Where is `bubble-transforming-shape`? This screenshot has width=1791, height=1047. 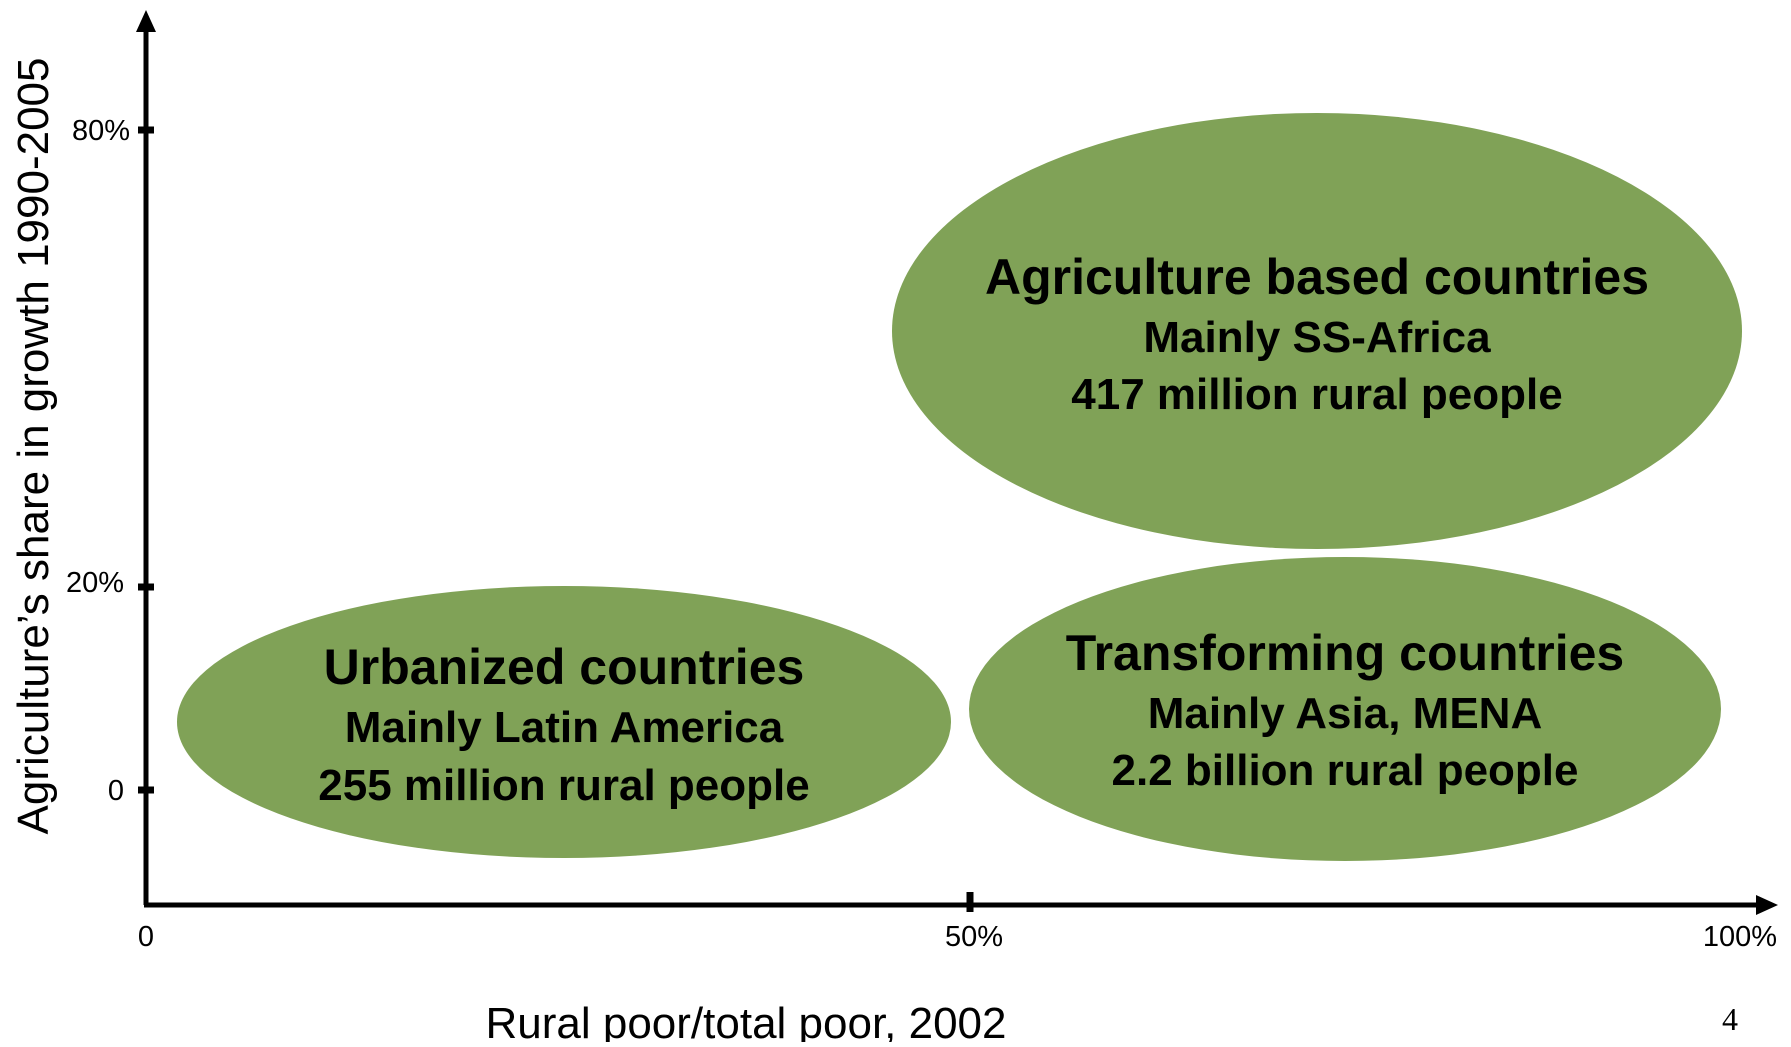
bubble-transforming-shape is located at coordinates (1345, 709).